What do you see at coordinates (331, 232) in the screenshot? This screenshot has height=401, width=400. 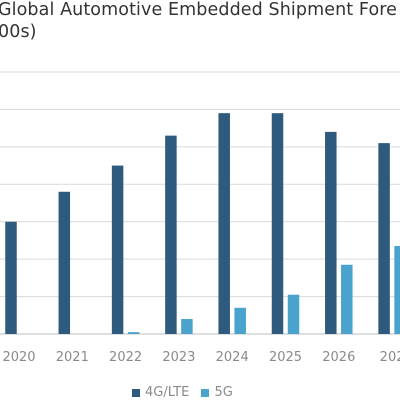 I see `bar-4g-lte-2026` at bounding box center [331, 232].